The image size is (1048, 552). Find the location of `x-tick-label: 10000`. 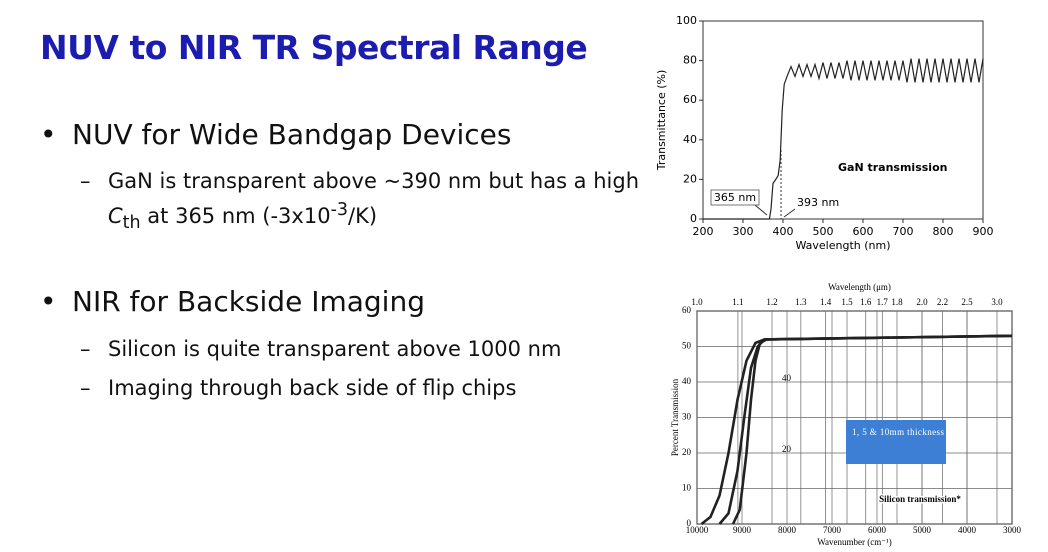

x-tick-label: 10000 is located at coordinates (697, 530).